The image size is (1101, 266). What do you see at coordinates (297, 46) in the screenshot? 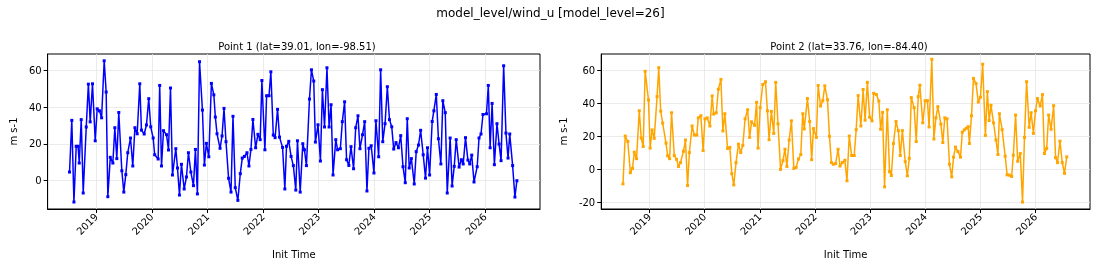
I see `chart-title: Point 1 (lat=39.01, lon=-98.51)` at bounding box center [297, 46].